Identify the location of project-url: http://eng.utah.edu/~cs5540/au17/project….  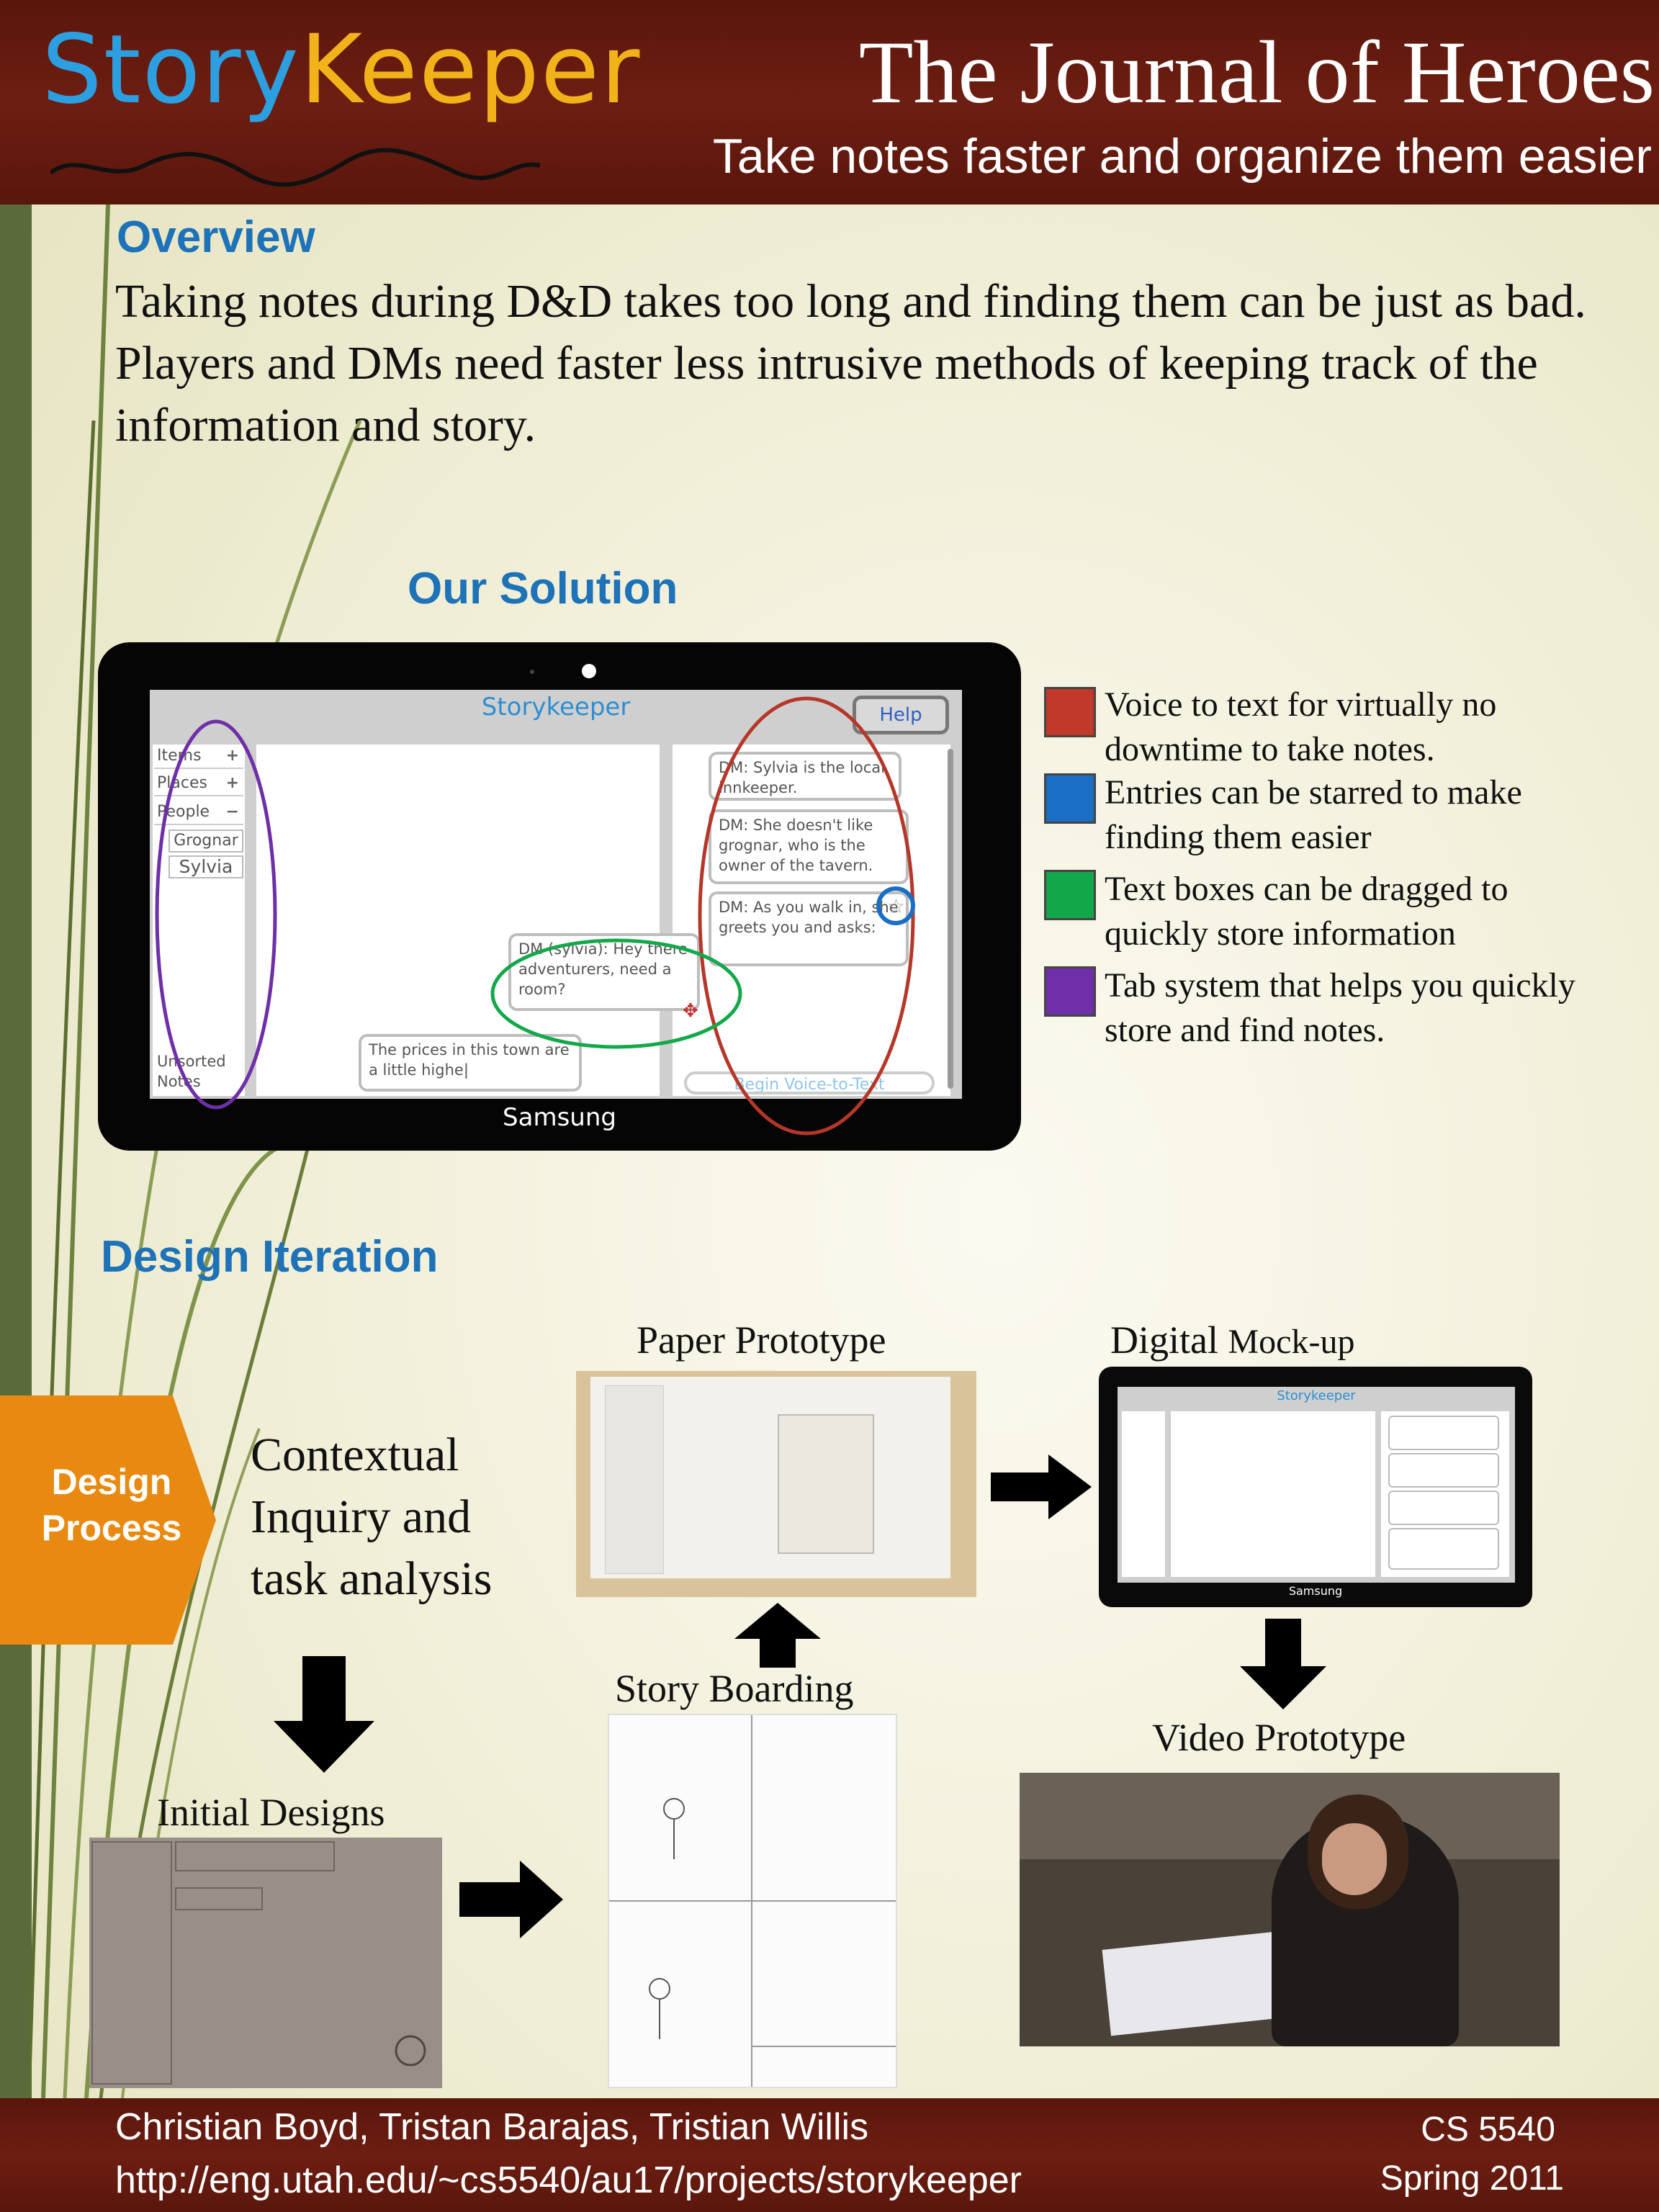
(568, 2180).